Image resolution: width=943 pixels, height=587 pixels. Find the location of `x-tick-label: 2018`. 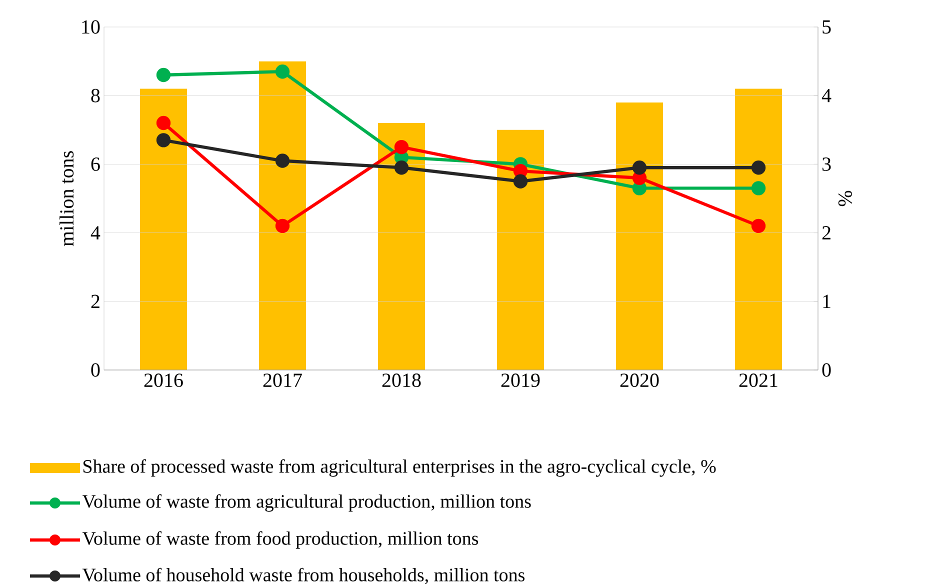

x-tick-label: 2018 is located at coordinates (401, 381).